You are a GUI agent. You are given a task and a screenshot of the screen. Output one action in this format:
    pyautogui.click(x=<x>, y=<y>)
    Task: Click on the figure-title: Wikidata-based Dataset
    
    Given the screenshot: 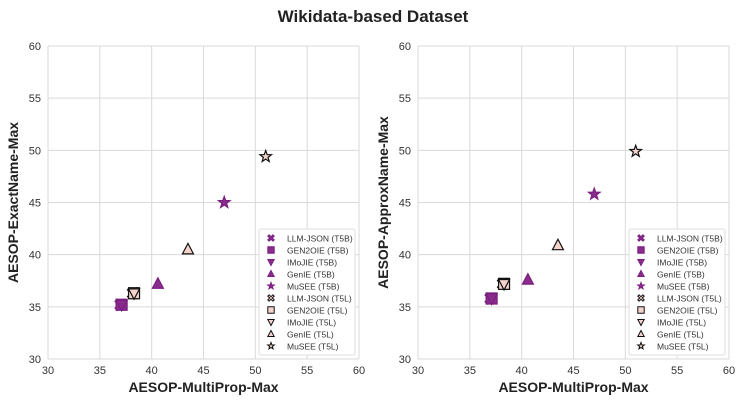 What is the action you would take?
    pyautogui.click(x=373, y=16)
    